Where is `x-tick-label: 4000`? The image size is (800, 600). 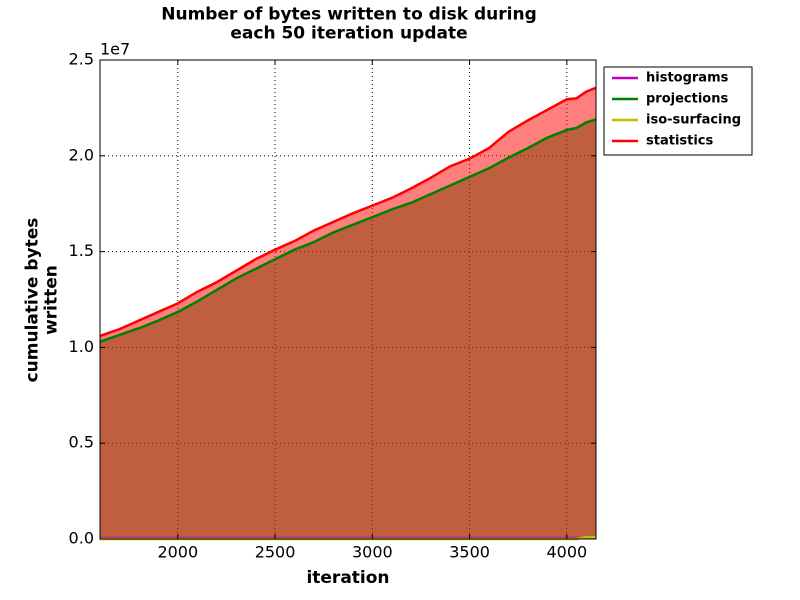
x-tick-label: 4000 is located at coordinates (566, 552).